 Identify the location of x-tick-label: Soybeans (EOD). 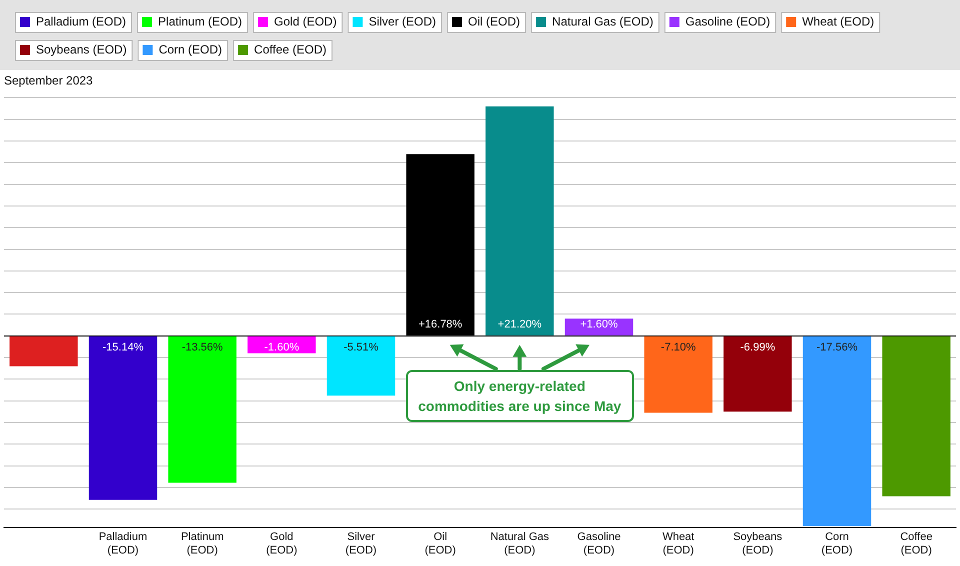
(758, 543).